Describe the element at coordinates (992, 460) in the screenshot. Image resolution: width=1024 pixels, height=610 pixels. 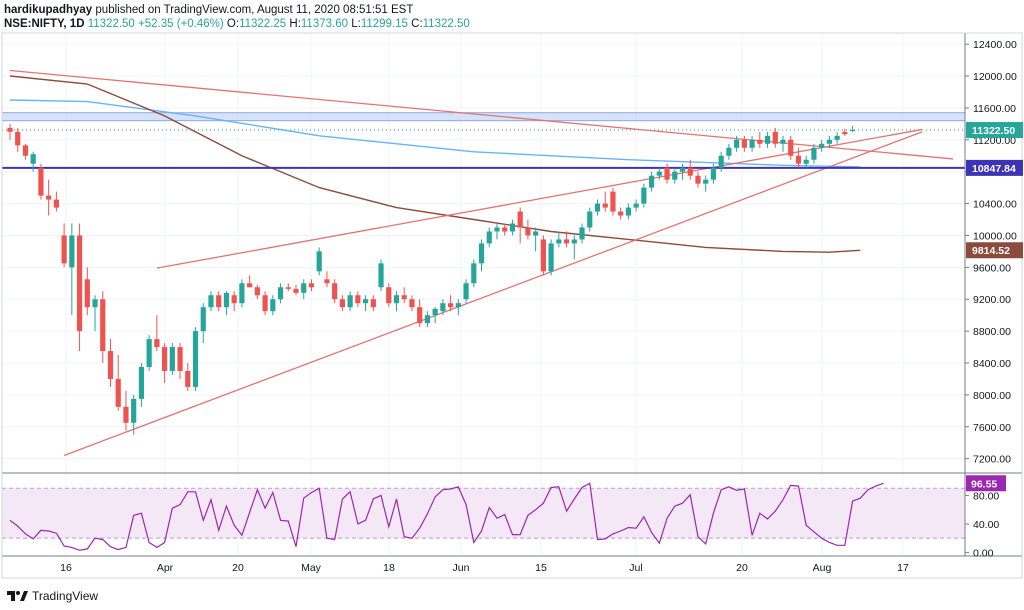
I see `price-tick-label: 7200.00` at that location.